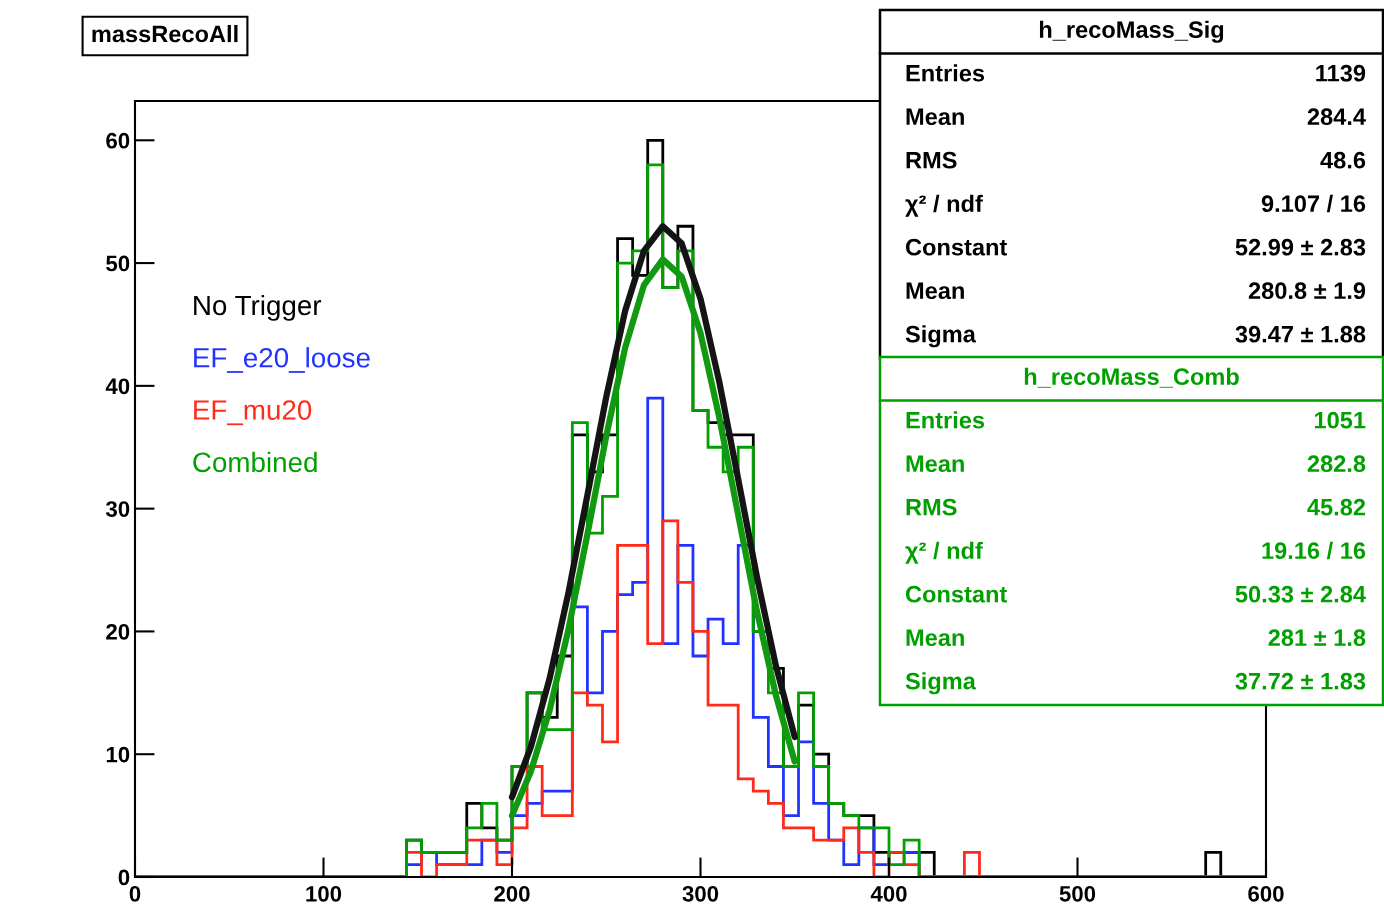 The width and height of the screenshot is (1384, 912). Describe the element at coordinates (1131, 377) in the screenshot. I see `annotation: h_recoMass_Comb` at that location.